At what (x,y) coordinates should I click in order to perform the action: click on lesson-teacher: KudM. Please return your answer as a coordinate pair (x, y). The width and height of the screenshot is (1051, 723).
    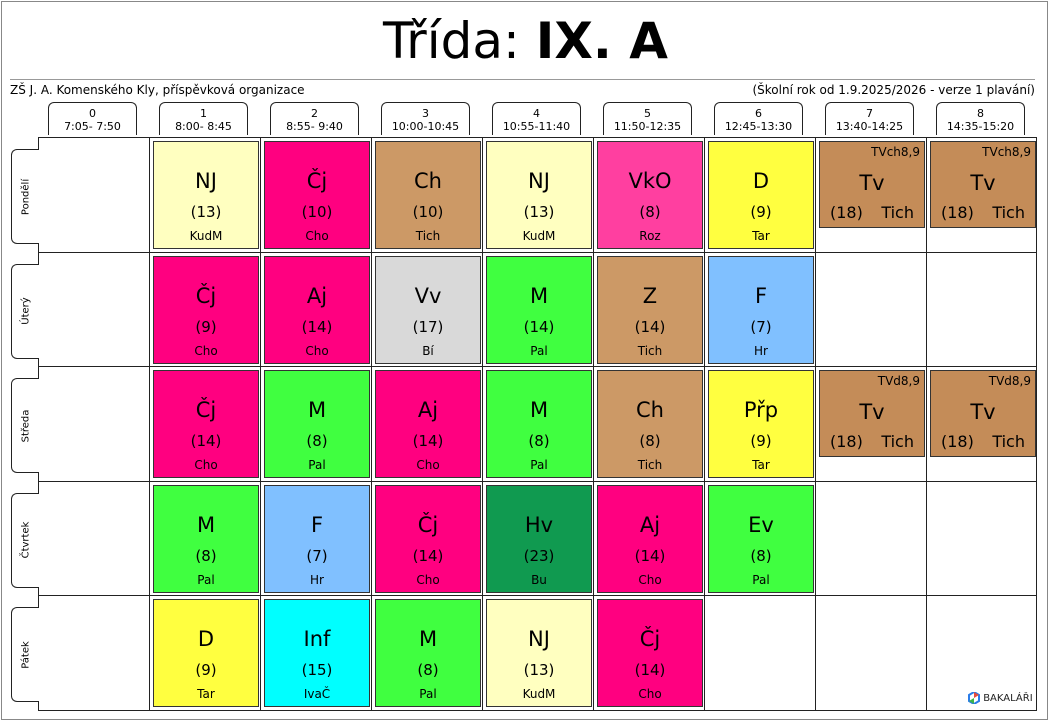
    Looking at the image, I should click on (539, 694).